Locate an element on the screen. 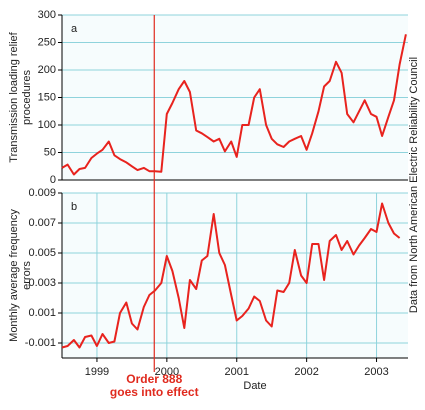 This screenshot has height=410, width=425. y-axis-label: Transmission loading reliefprocedures is located at coordinates (20, 96).